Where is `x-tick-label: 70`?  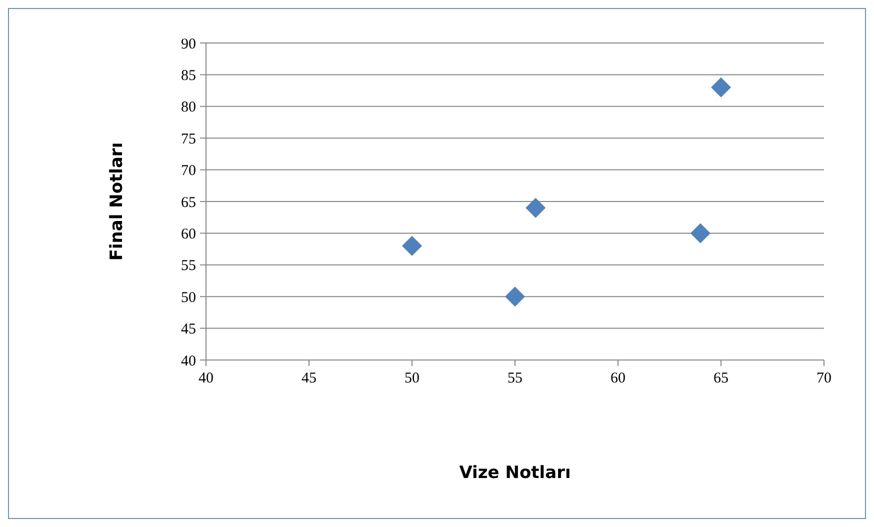 x-tick-label: 70 is located at coordinates (824, 378).